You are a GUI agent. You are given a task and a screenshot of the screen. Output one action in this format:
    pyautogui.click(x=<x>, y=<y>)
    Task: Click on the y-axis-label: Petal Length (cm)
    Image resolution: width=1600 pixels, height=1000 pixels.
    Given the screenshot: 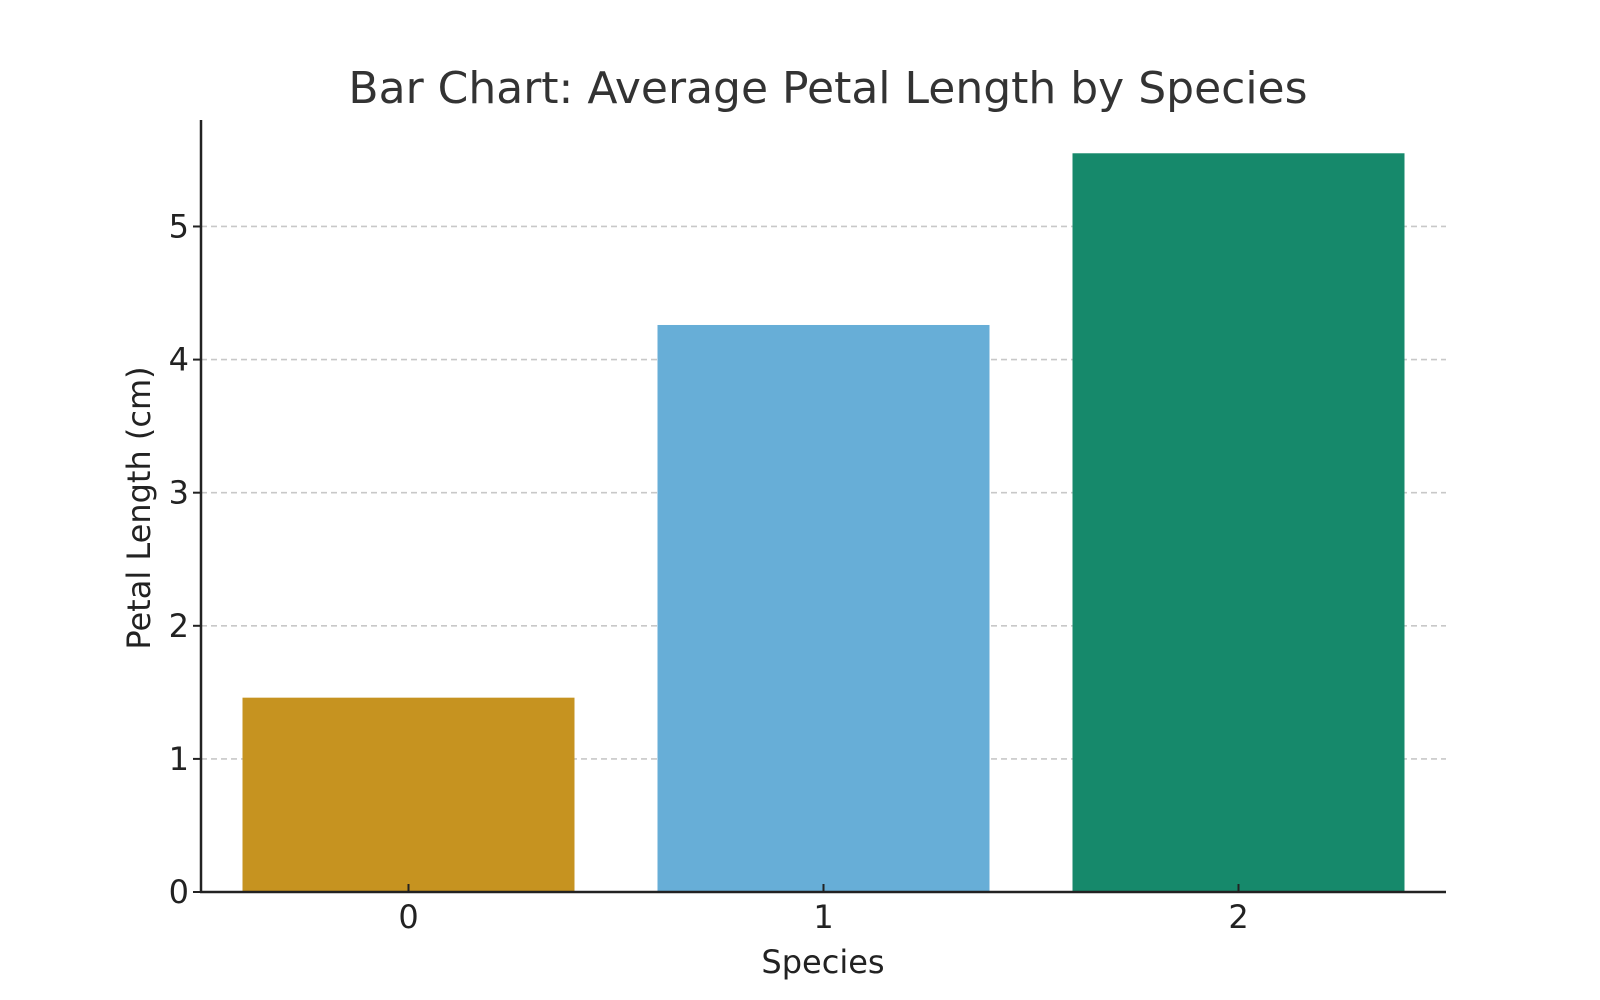 What is the action you would take?
    pyautogui.click(x=139, y=507)
    